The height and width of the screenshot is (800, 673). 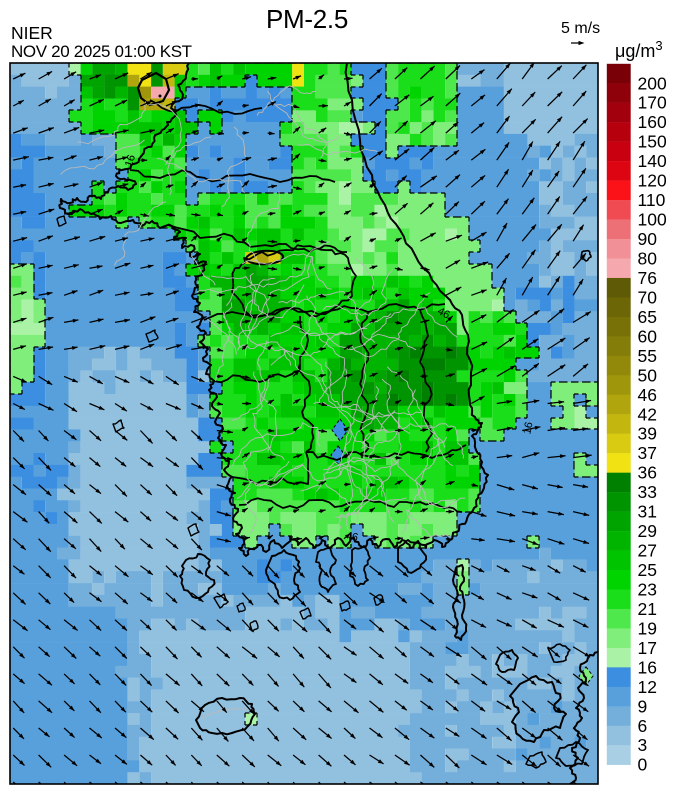 What do you see at coordinates (647, 551) in the screenshot?
I see `svg-text: 27` at bounding box center [647, 551].